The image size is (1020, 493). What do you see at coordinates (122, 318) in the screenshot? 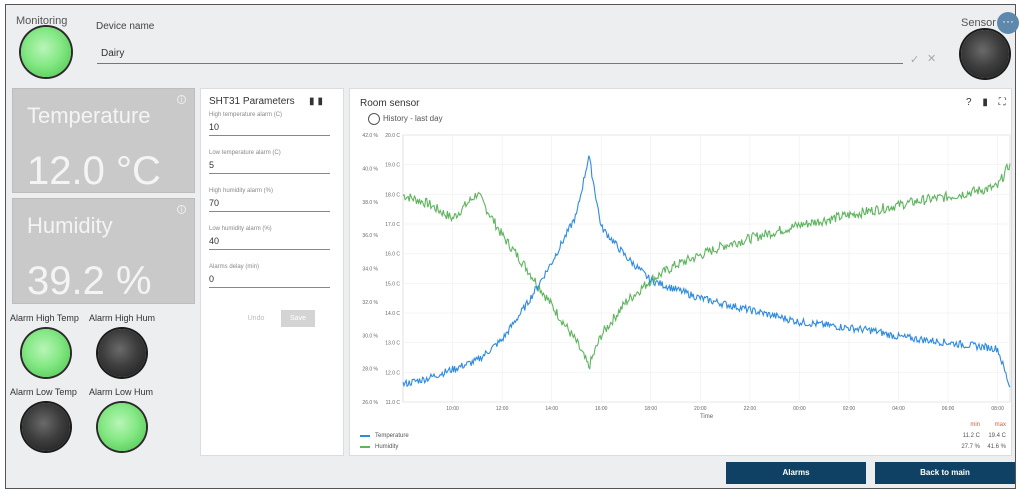
I see `alarm-high-hum-label: Alarm High Hum` at bounding box center [122, 318].